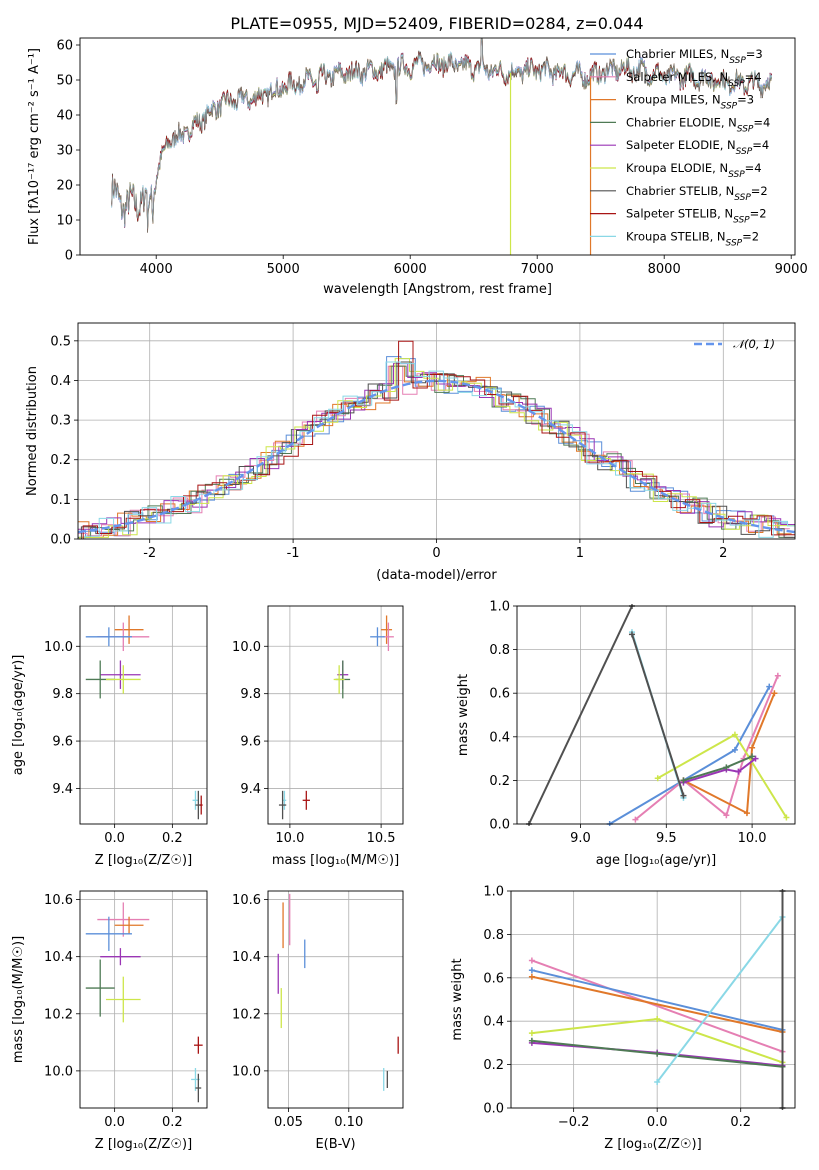  What do you see at coordinates (250, 789) in the screenshot?
I see `y-tick-label: 9.4` at bounding box center [250, 789].